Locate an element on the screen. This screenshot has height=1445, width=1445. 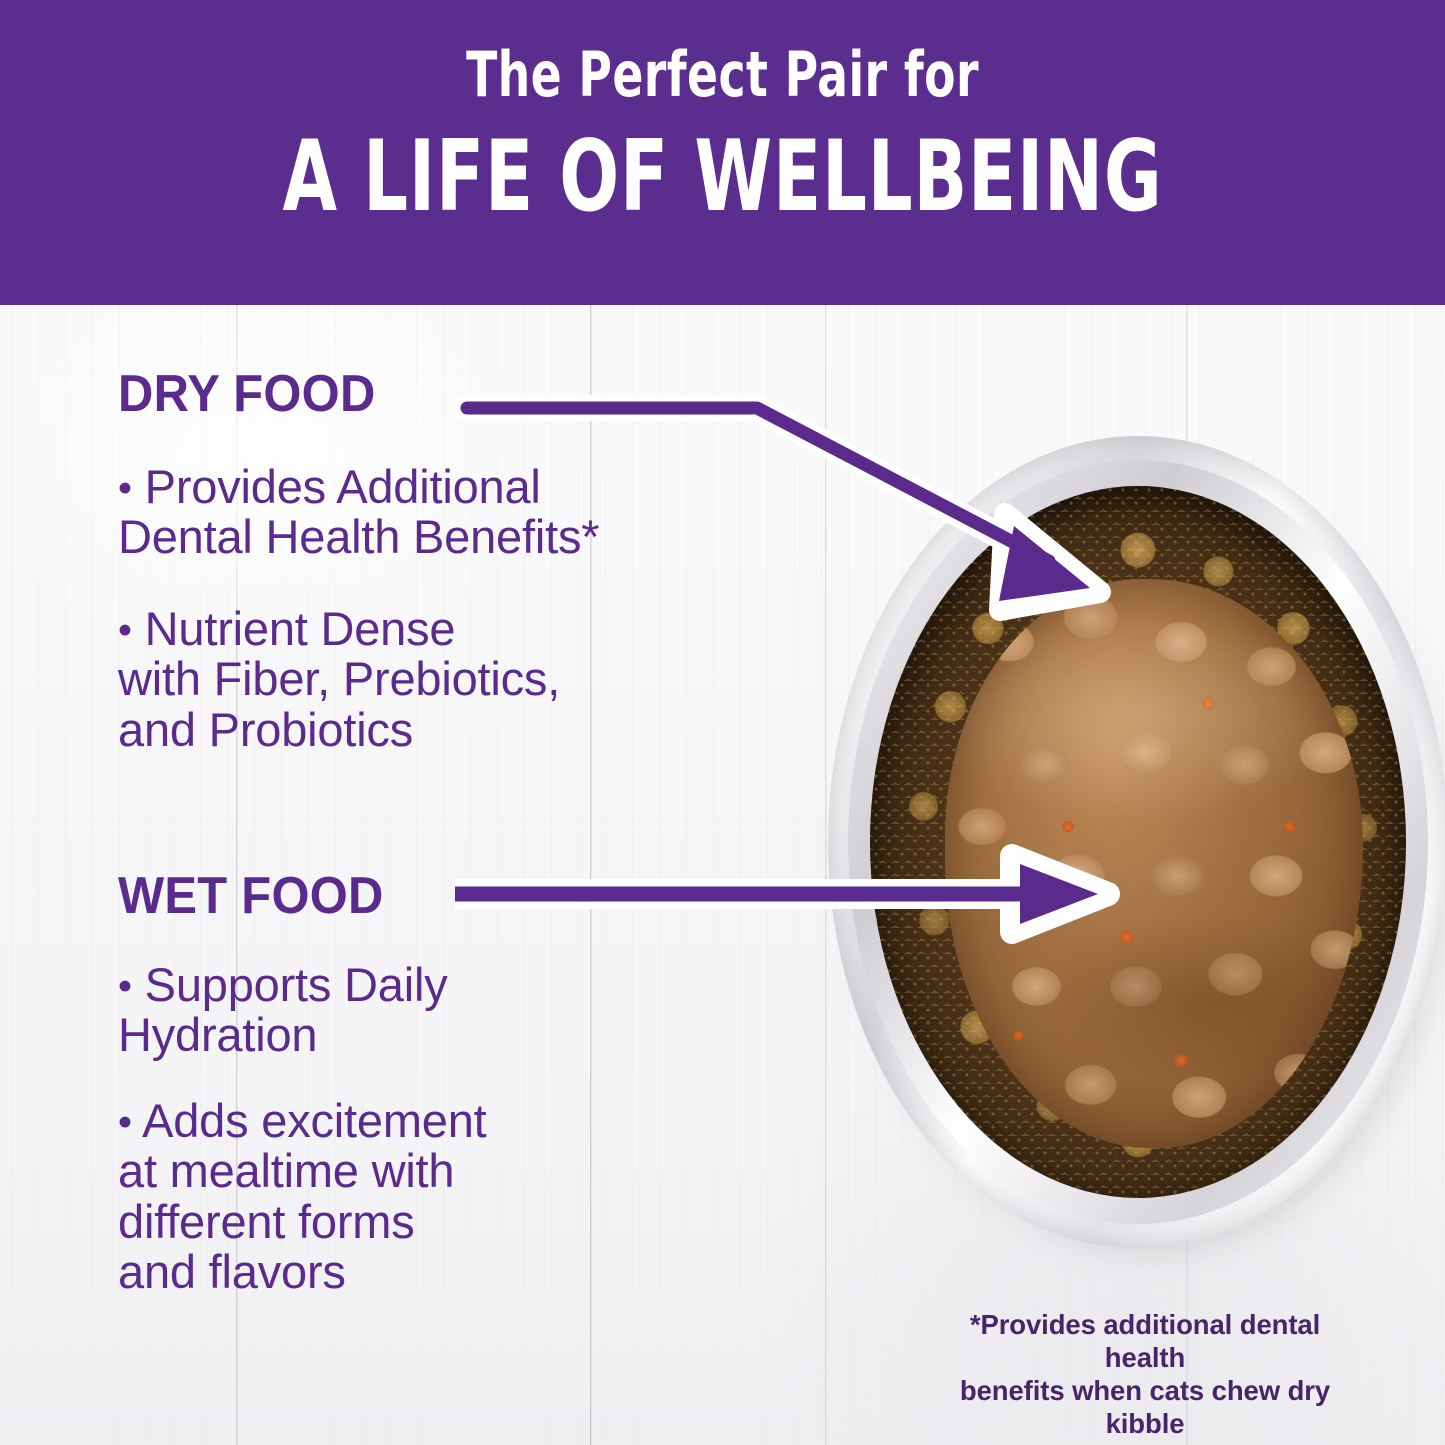
gravy-sheen is located at coordinates (1154, 863).